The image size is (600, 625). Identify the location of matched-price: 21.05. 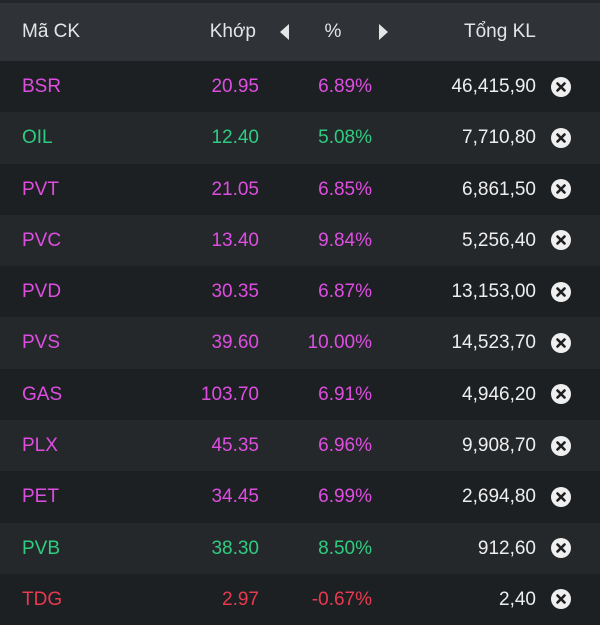
(235, 189).